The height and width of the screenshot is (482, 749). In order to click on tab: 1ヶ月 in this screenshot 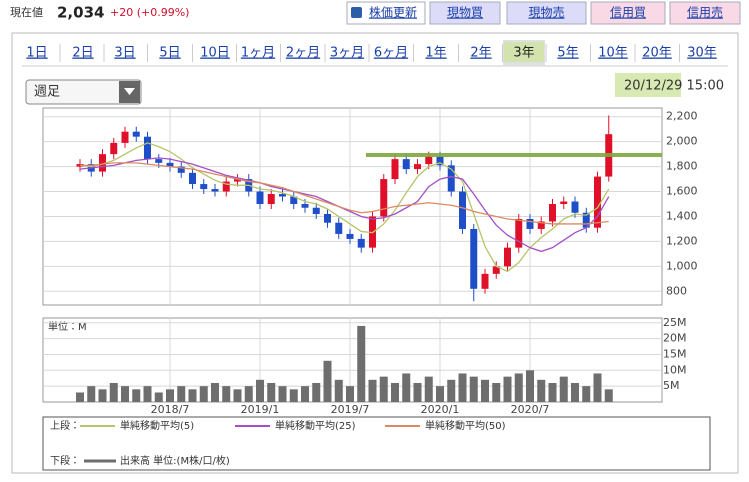, I will do `click(258, 53)`.